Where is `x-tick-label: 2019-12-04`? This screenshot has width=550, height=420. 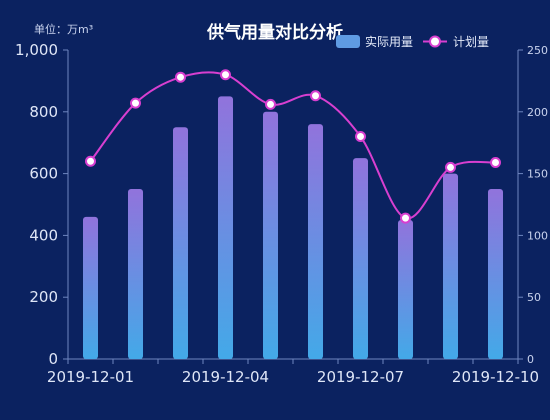 x-tick-label: 2019-12-04 is located at coordinates (225, 377).